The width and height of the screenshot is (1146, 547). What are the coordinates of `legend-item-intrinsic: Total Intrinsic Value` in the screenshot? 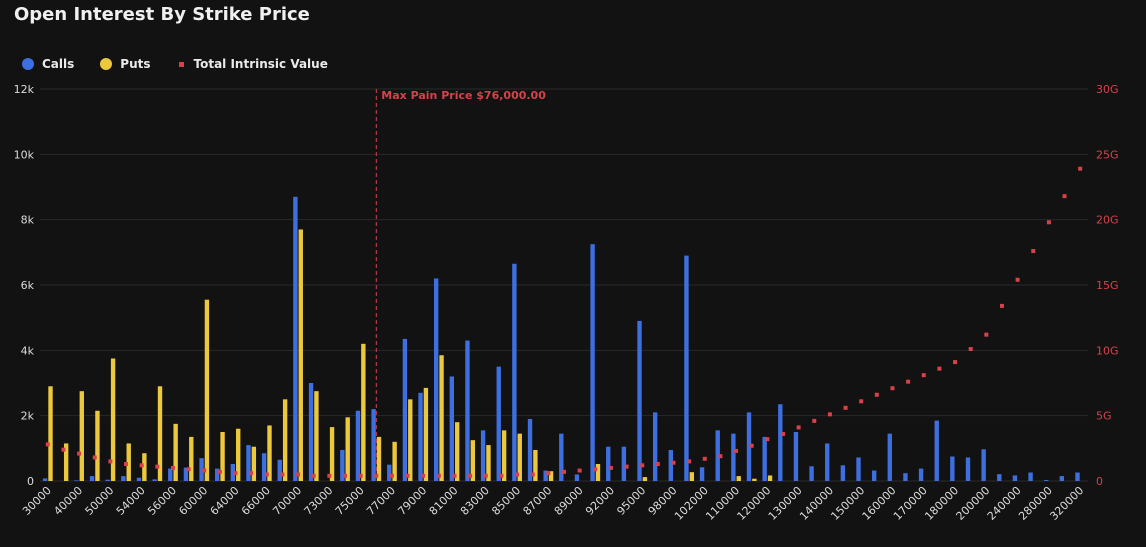 It's located at (252, 64).